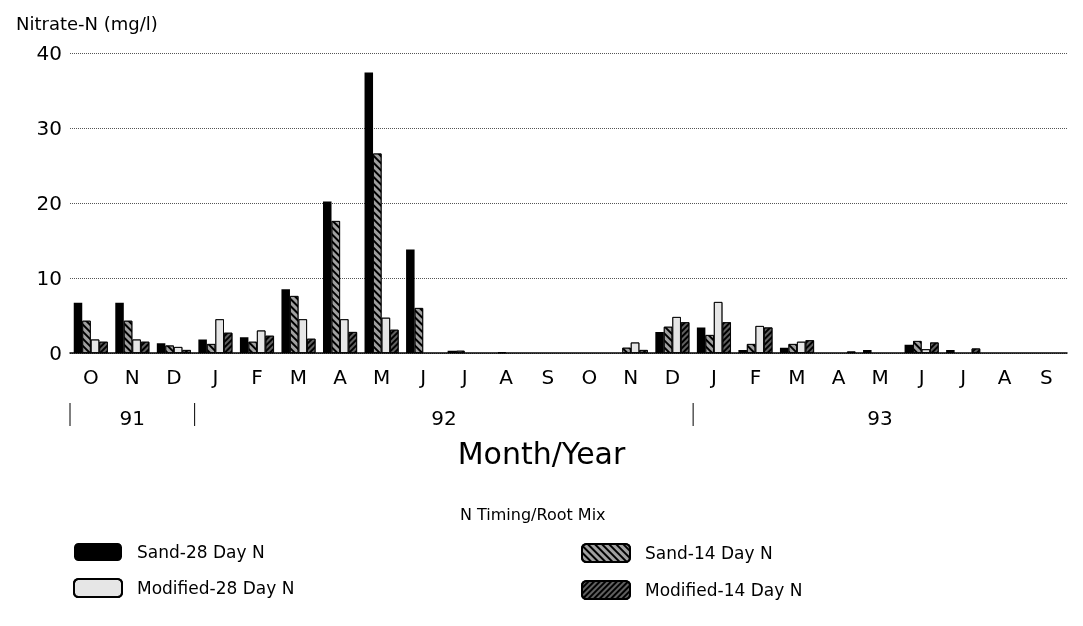 The image size is (1083, 626). I want to click on legend-label: Sand-28 Day N, so click(201, 552).